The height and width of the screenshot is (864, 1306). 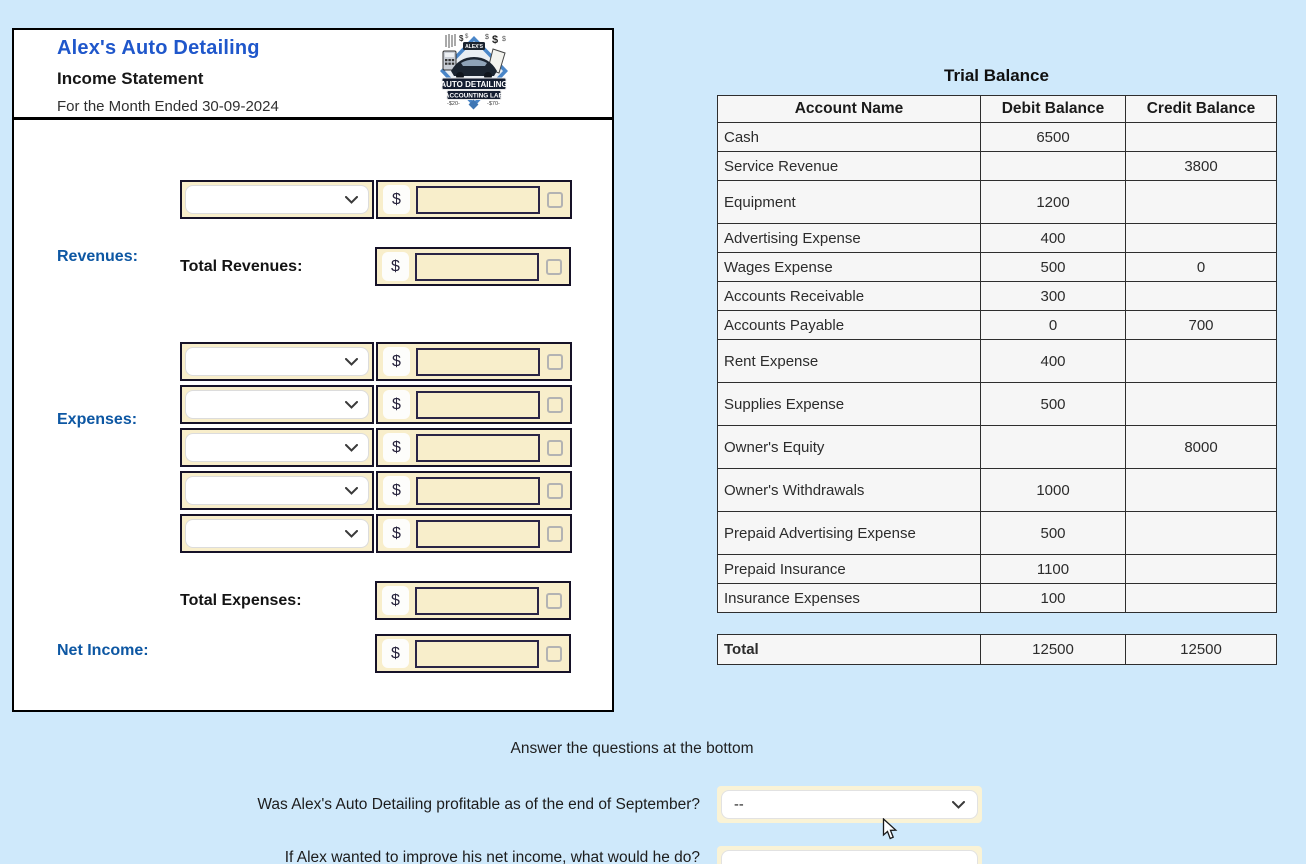 I want to click on account-cell: Wages Expense, so click(x=849, y=267).